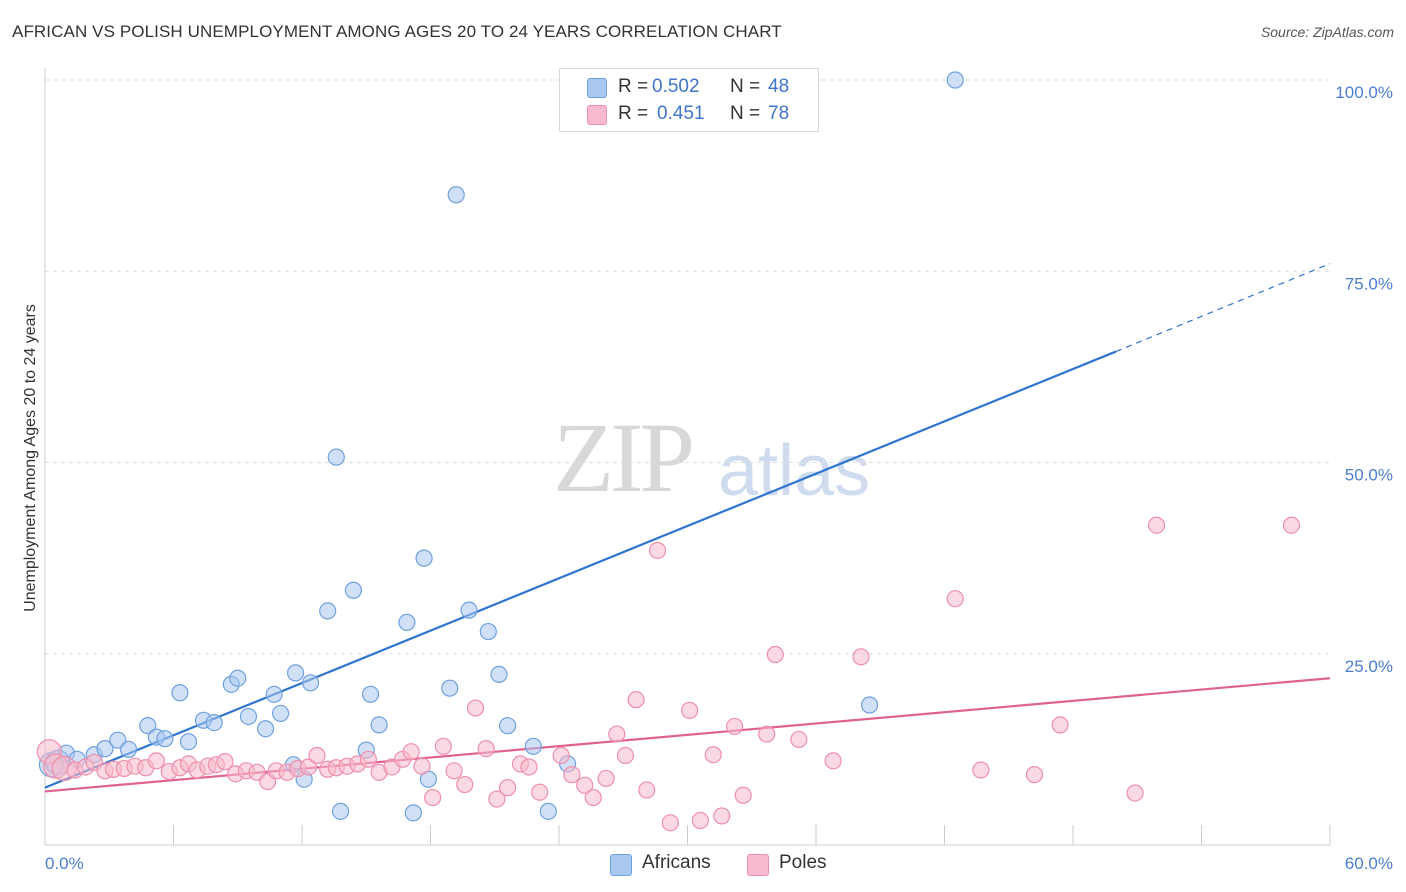 The height and width of the screenshot is (892, 1406). I want to click on correlation-legend: R = 0.502 N = 48 R = 0.451 N = 78, so click(689, 100).